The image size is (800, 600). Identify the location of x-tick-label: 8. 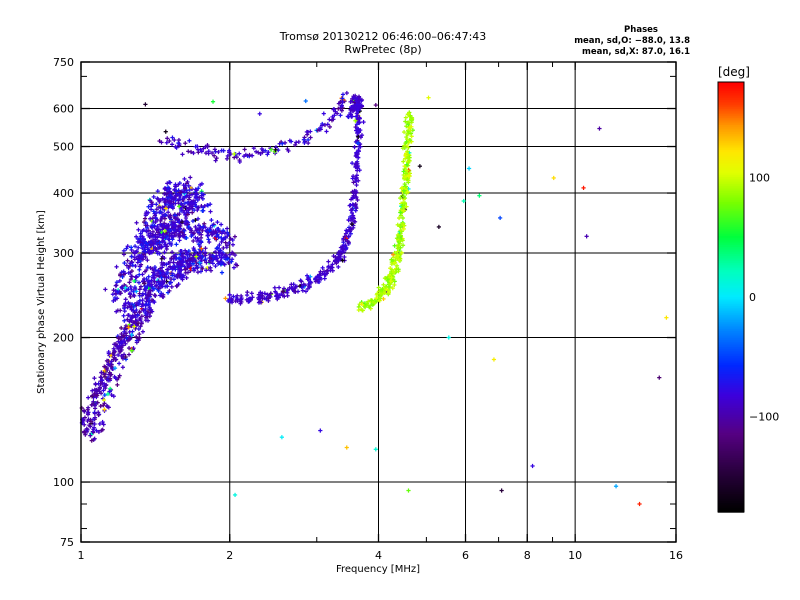
(527, 555).